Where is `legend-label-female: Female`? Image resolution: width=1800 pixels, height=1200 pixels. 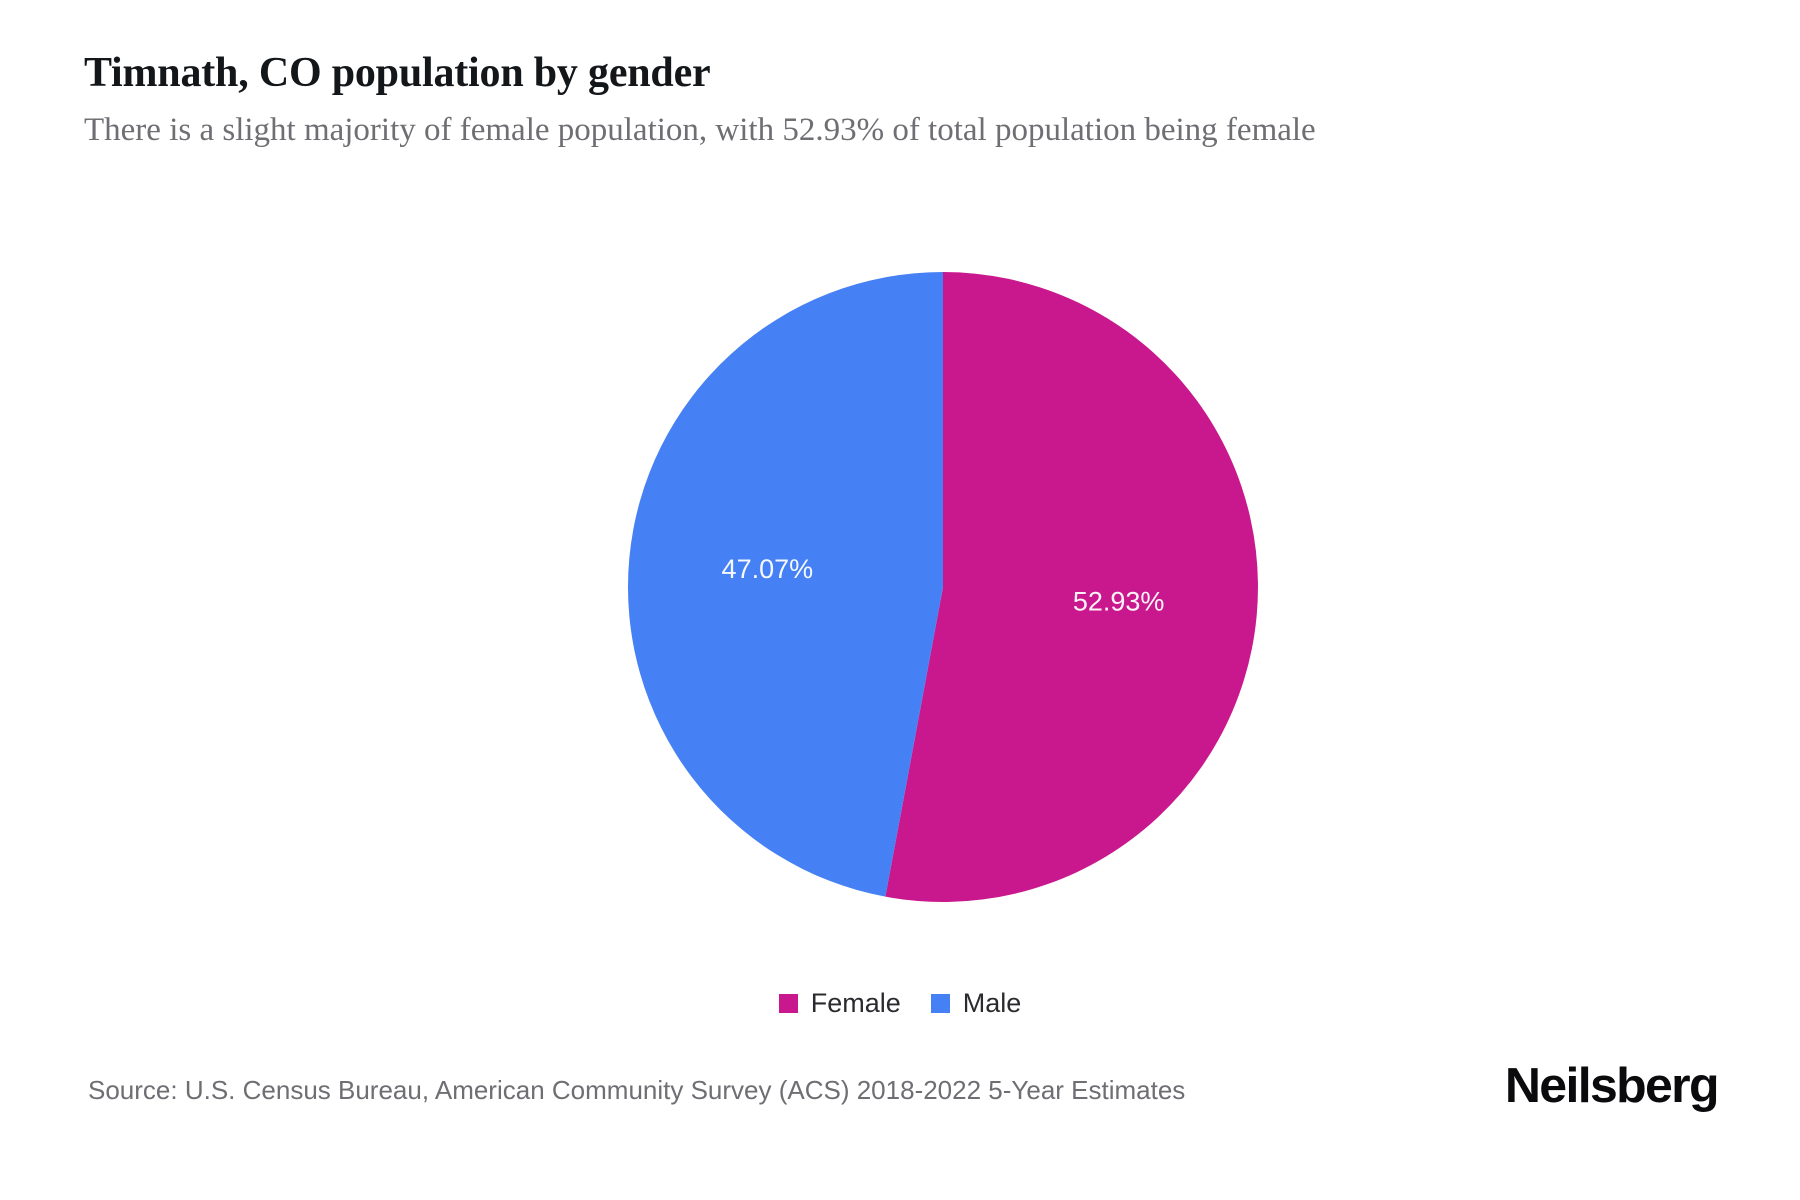 legend-label-female: Female is located at coordinates (855, 1003).